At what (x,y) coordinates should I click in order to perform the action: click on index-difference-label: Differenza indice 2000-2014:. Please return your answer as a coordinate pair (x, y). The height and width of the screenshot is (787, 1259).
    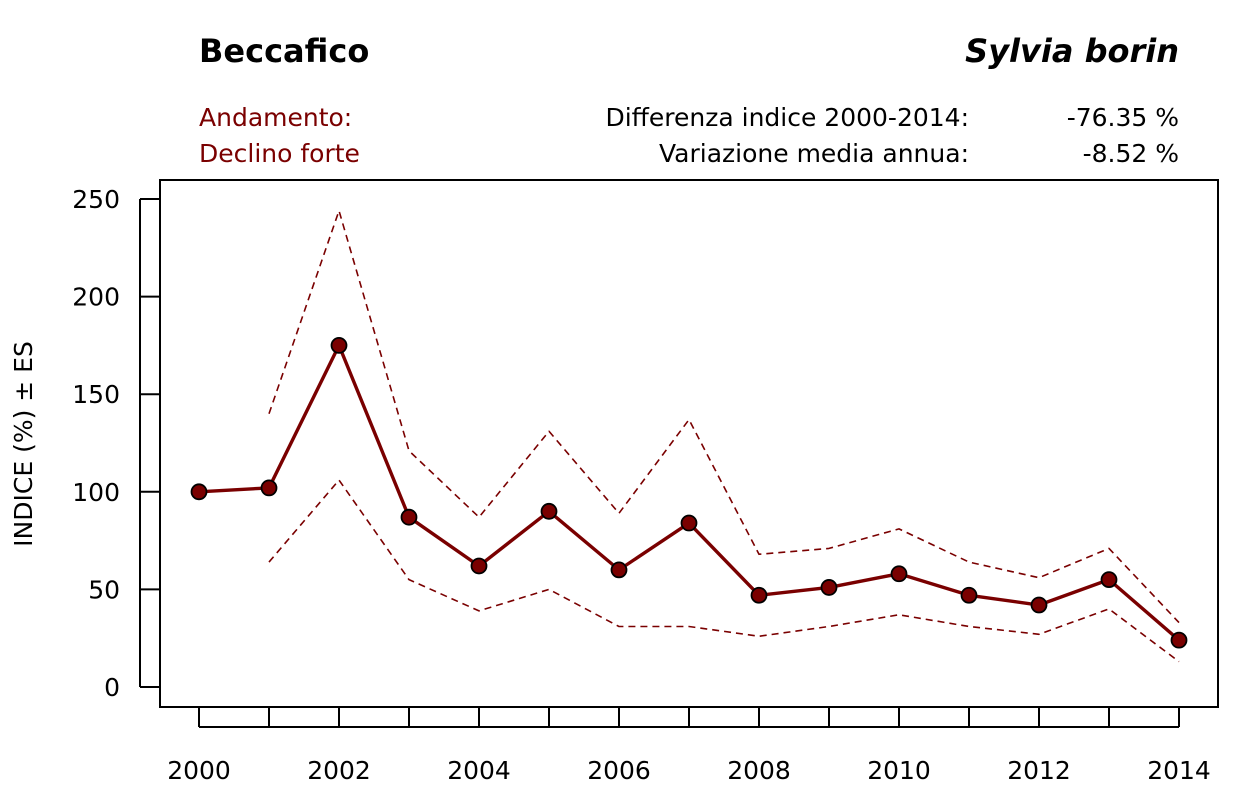
    Looking at the image, I should click on (787, 117).